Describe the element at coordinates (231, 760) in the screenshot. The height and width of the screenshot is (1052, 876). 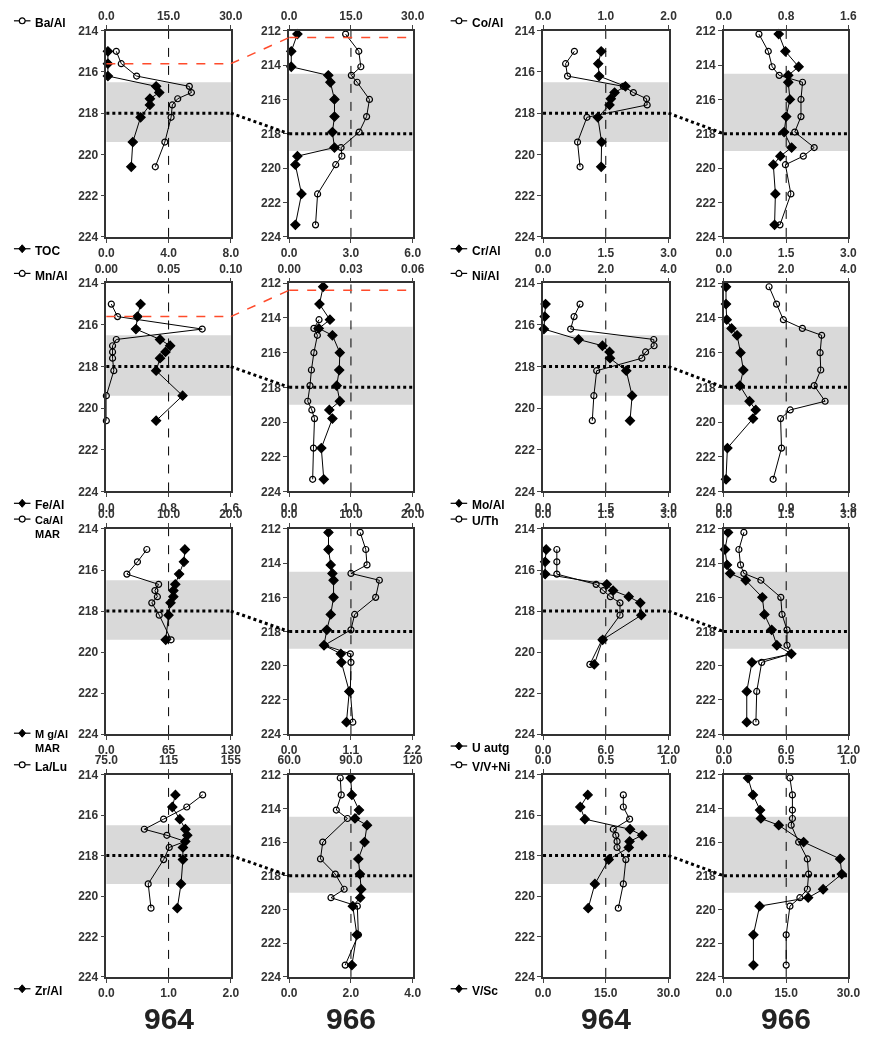
I see `x2-tick-label: 155` at that location.